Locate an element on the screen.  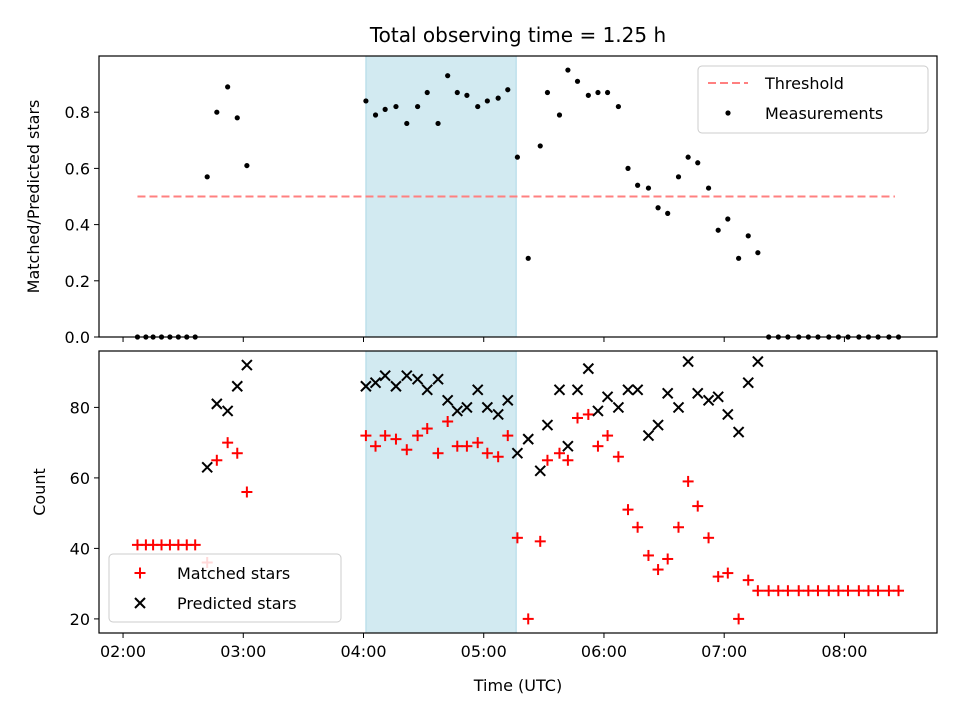
chart-title: Total observing time = 1.25 h is located at coordinates (517, 35).